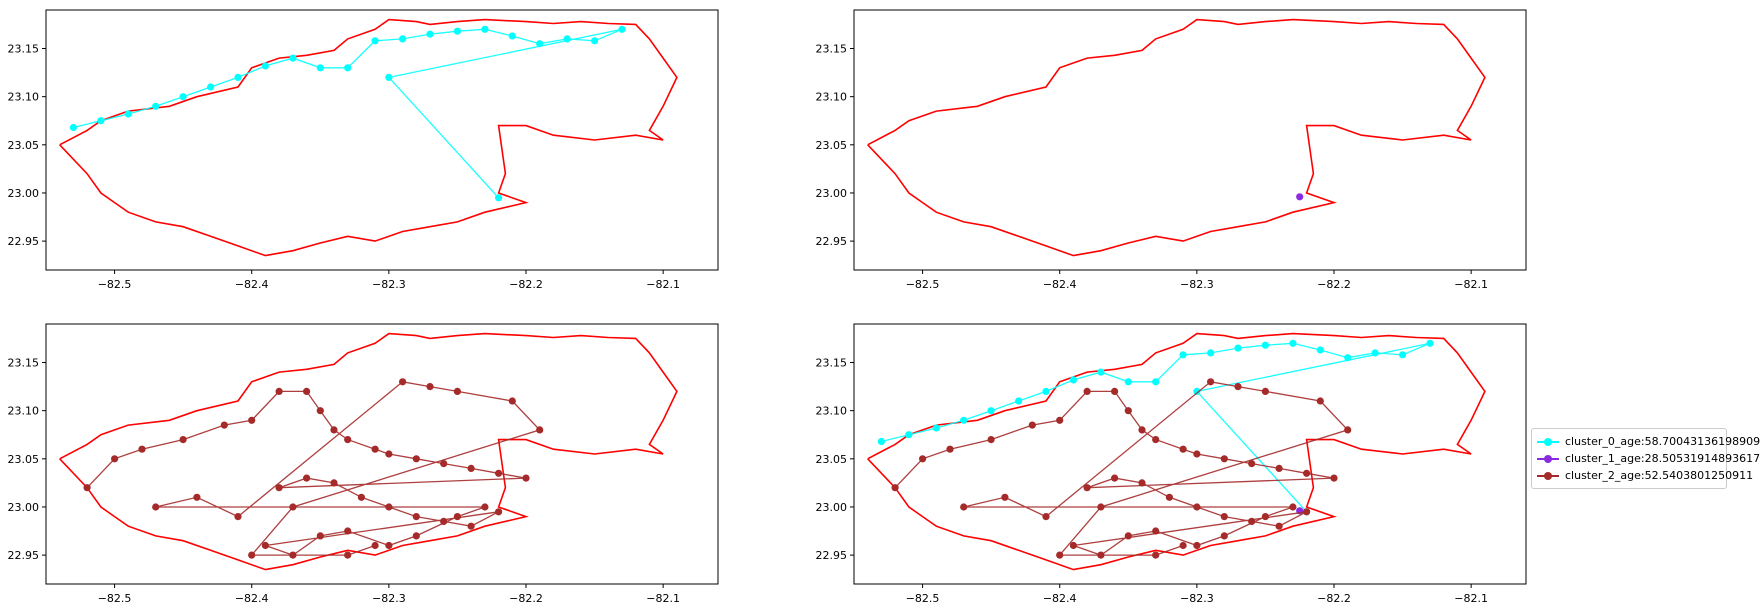 This screenshot has height=608, width=1764. I want to click on legend-item-cluster-0: cluster_0_age:58.70043136198909, so click(1648, 441).